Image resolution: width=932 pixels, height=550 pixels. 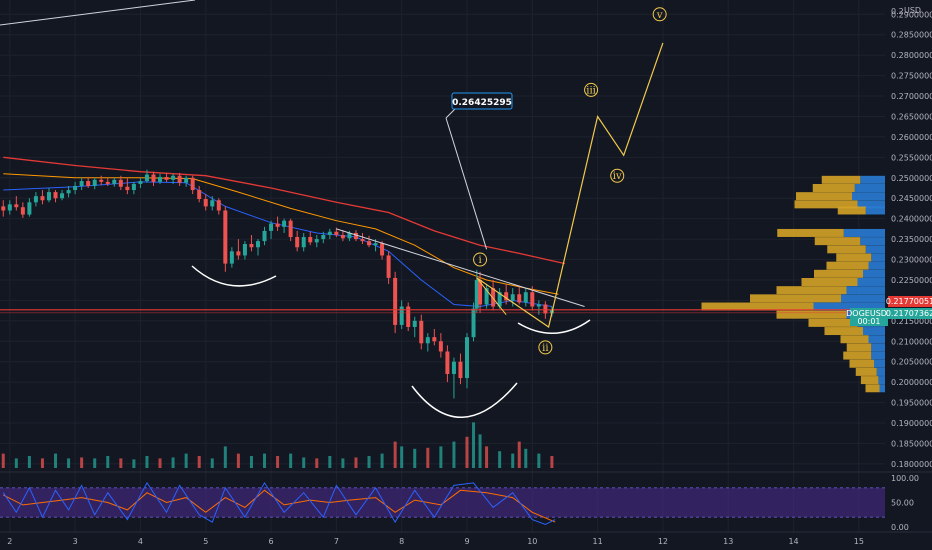 I want to click on callout: 0.26425295, so click(x=479, y=171).